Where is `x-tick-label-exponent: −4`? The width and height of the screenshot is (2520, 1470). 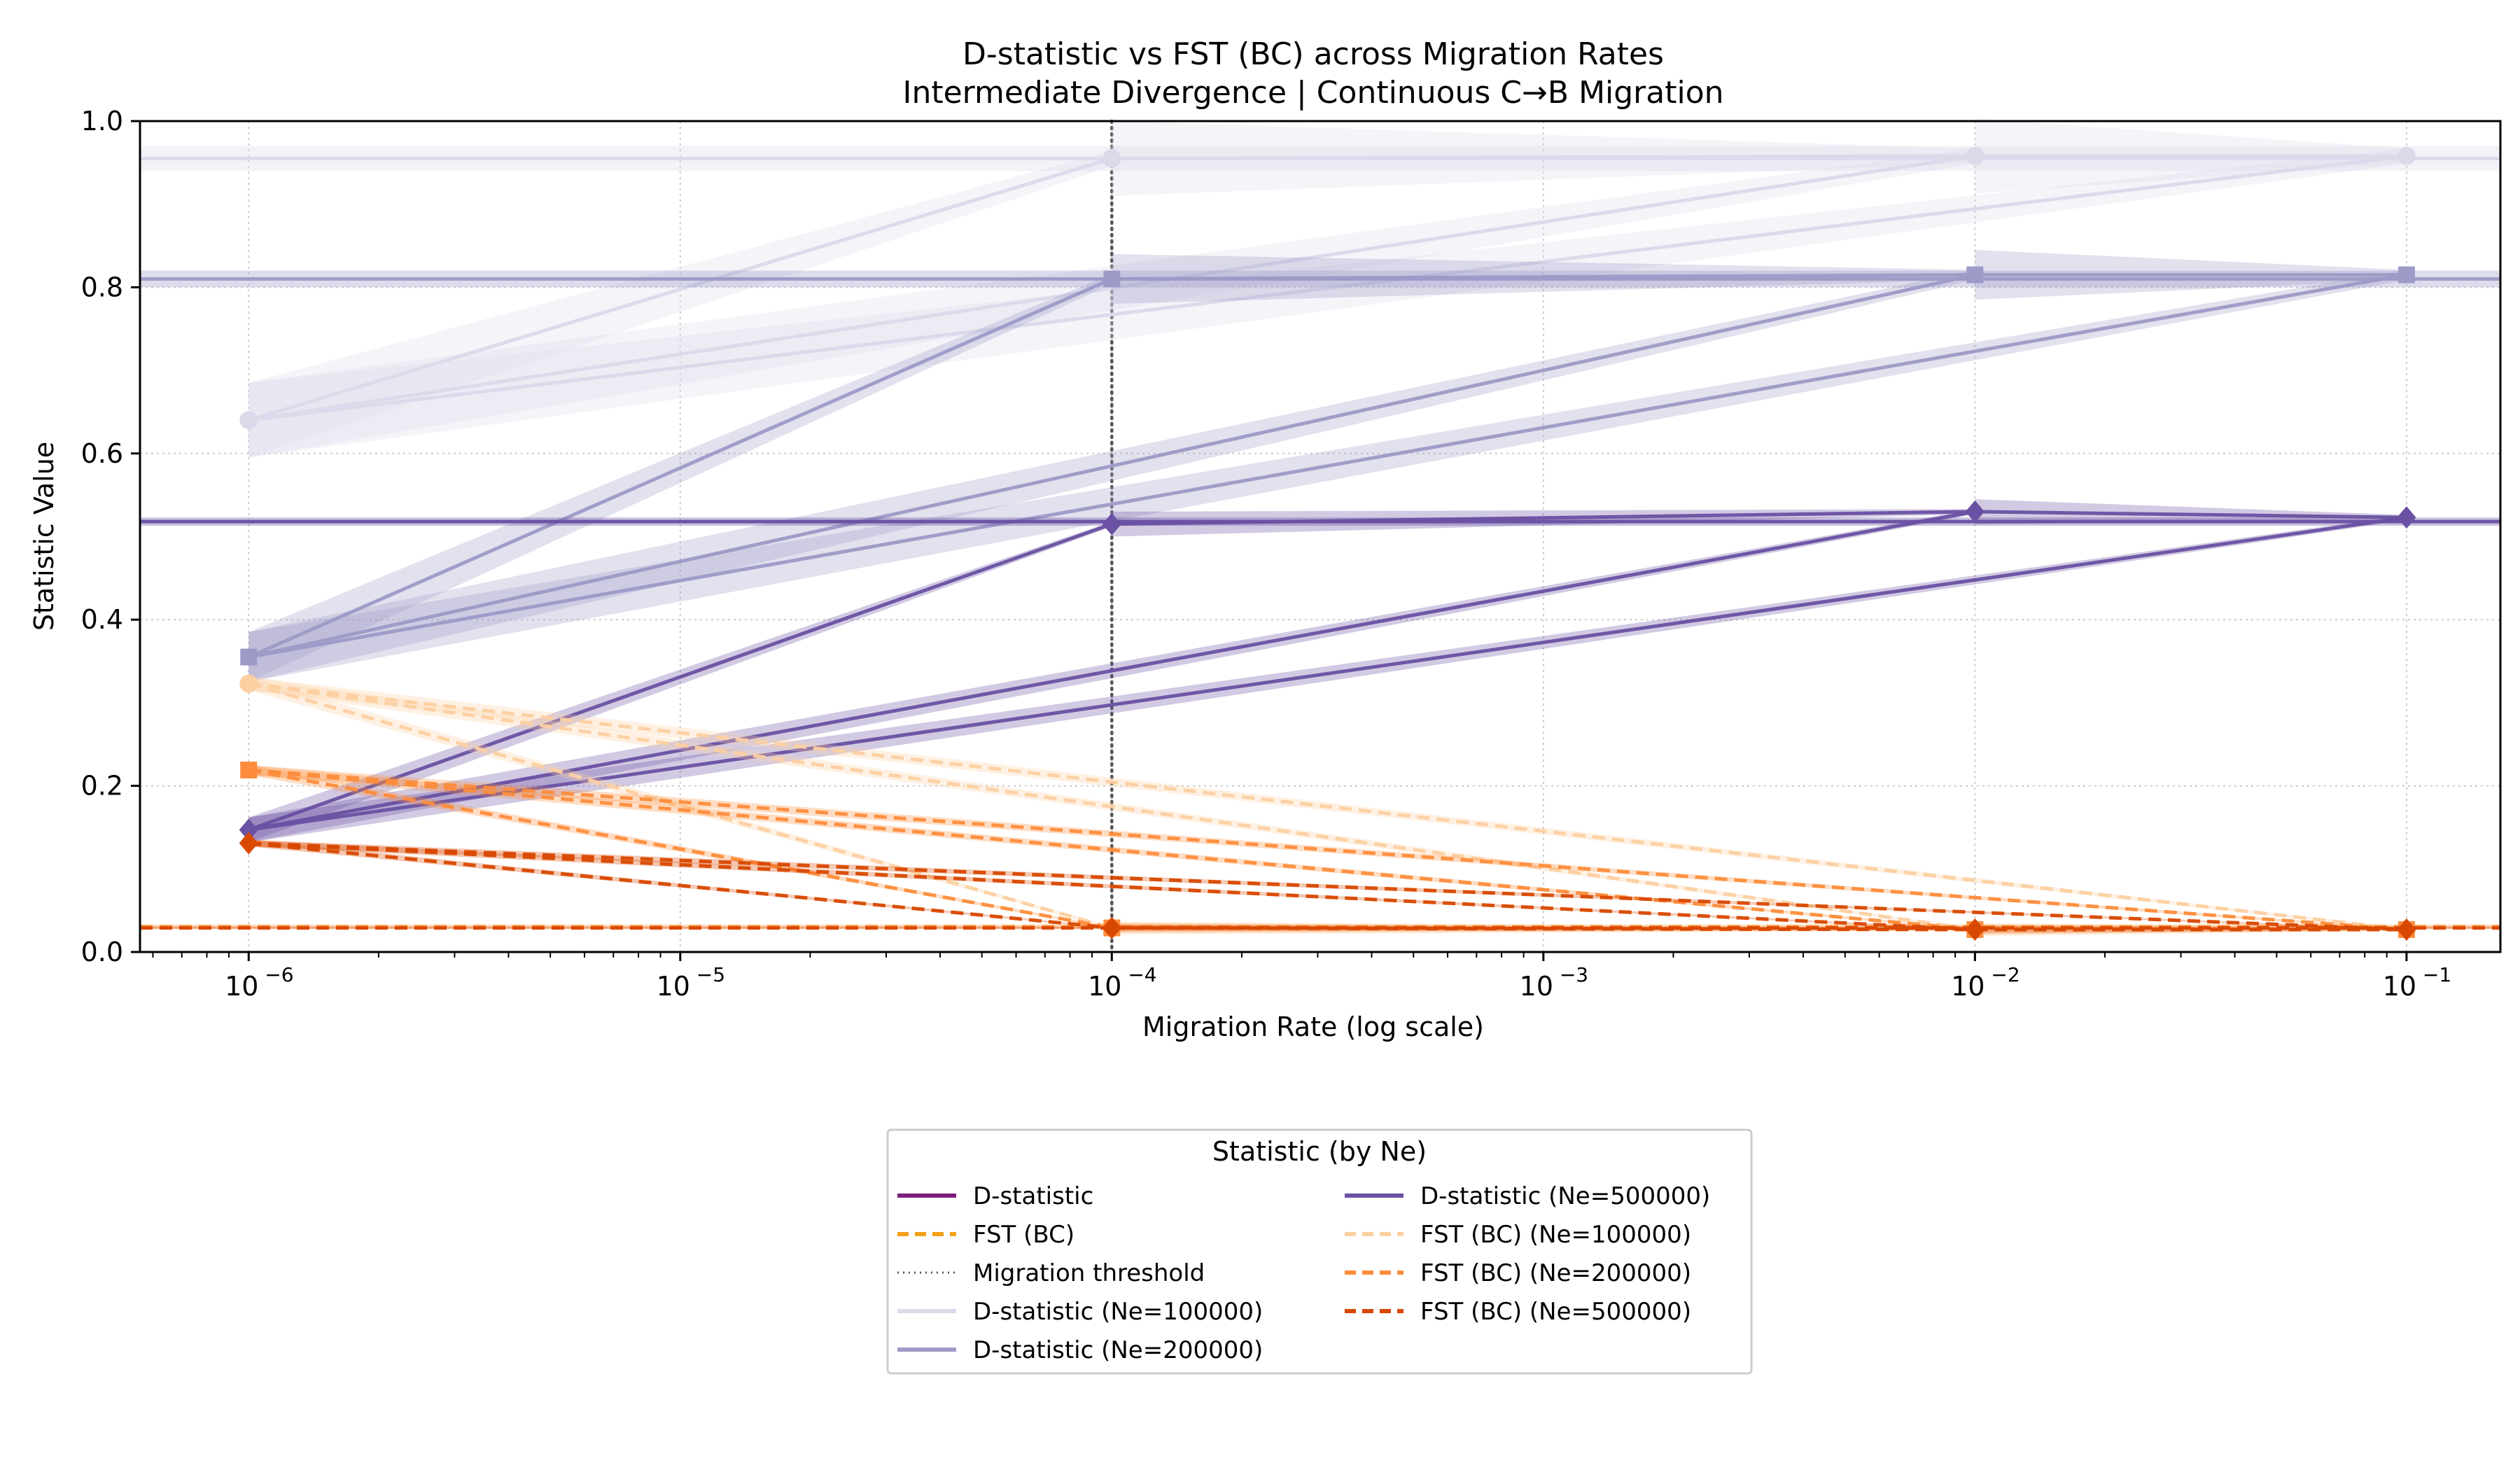
x-tick-label-exponent: −4 is located at coordinates (1142, 974).